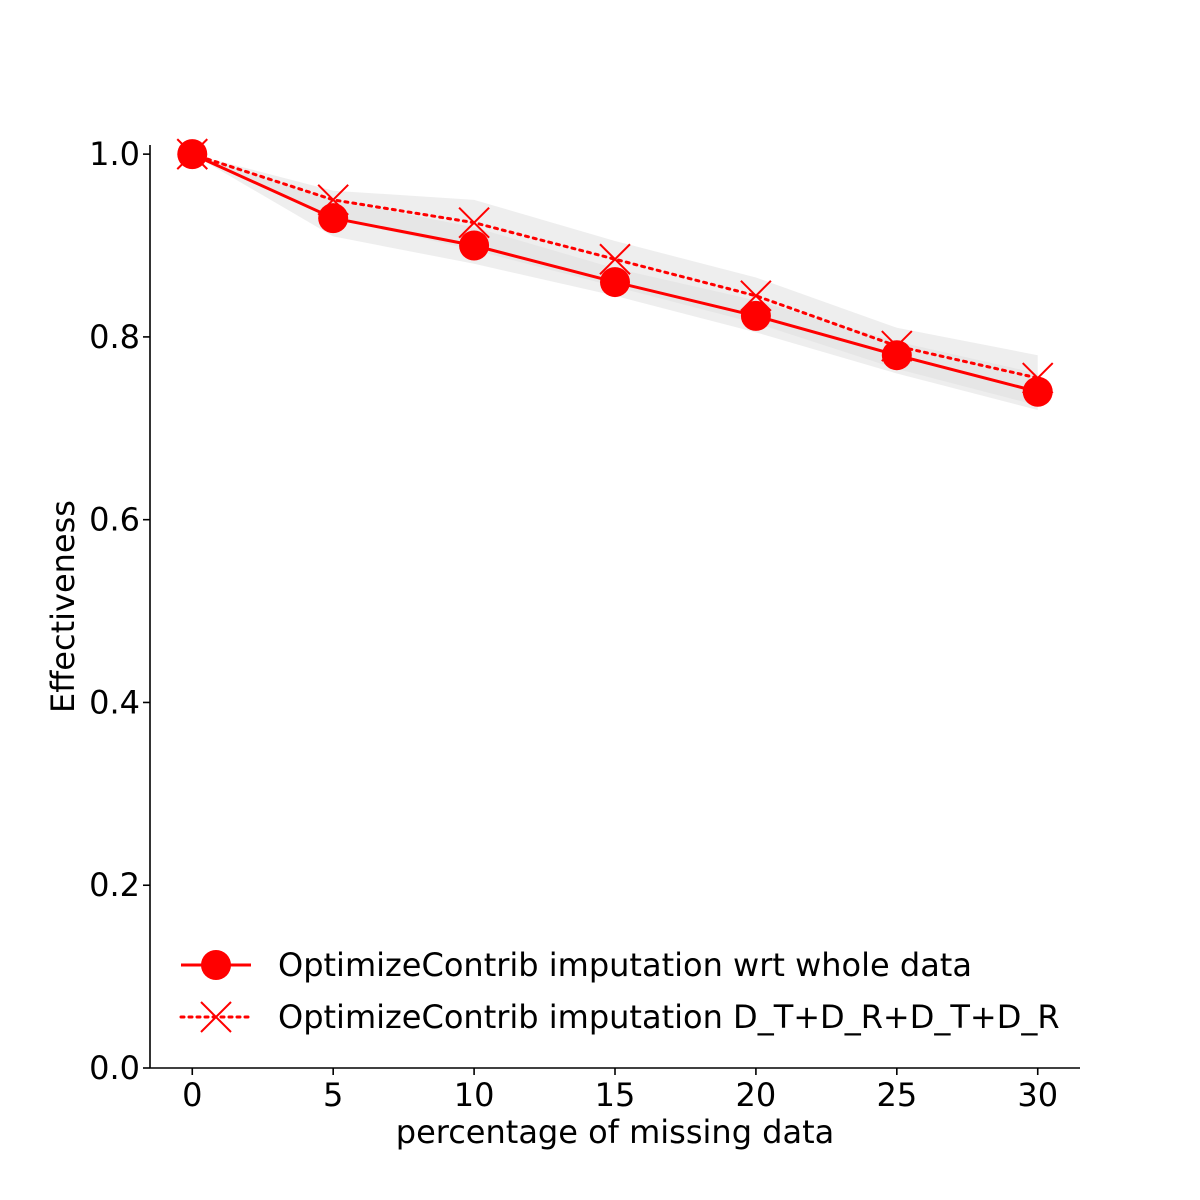 The image size is (1200, 1200). Describe the element at coordinates (114, 154) in the screenshot. I see `y-tick-label: 1.0` at that location.